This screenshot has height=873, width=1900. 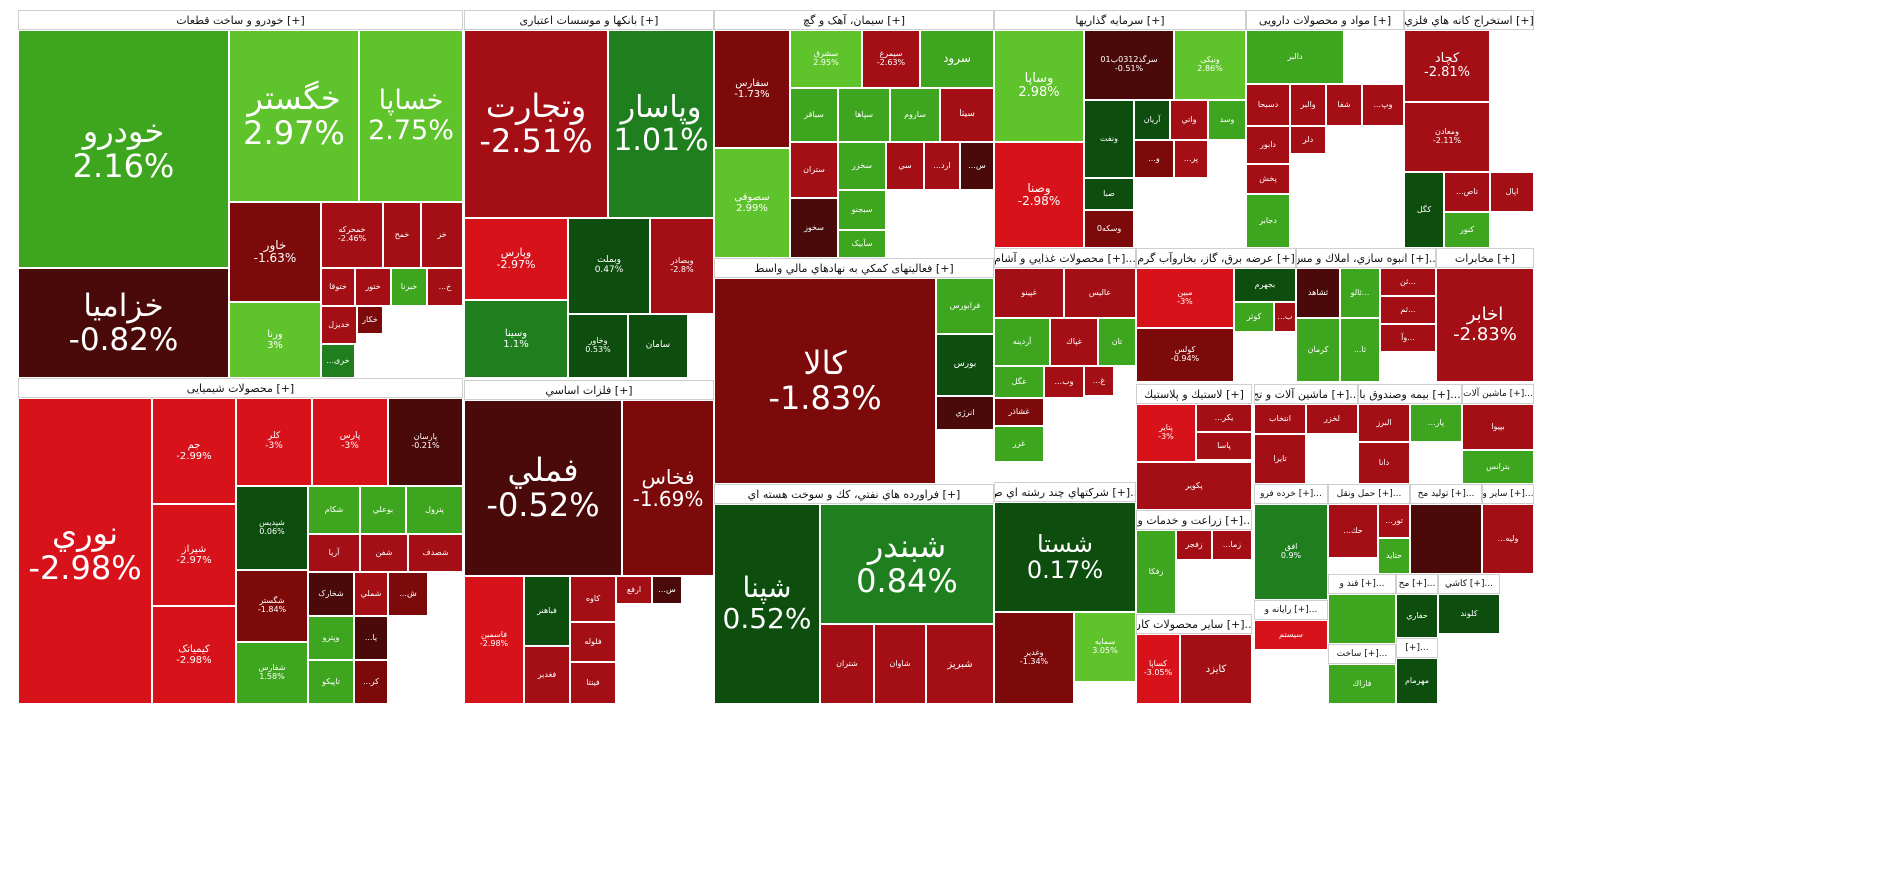 What do you see at coordinates (434, 510) in the screenshot?
I see `stock-tile: پترول` at bounding box center [434, 510].